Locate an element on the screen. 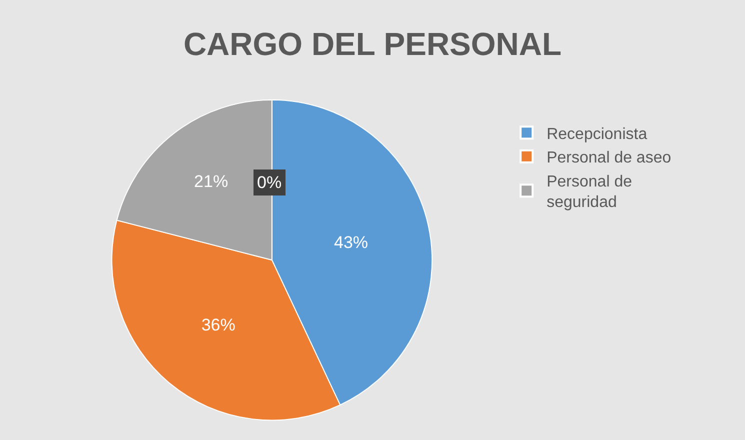 The width and height of the screenshot is (745, 440). legend-label: Personal de aseo is located at coordinates (609, 158).